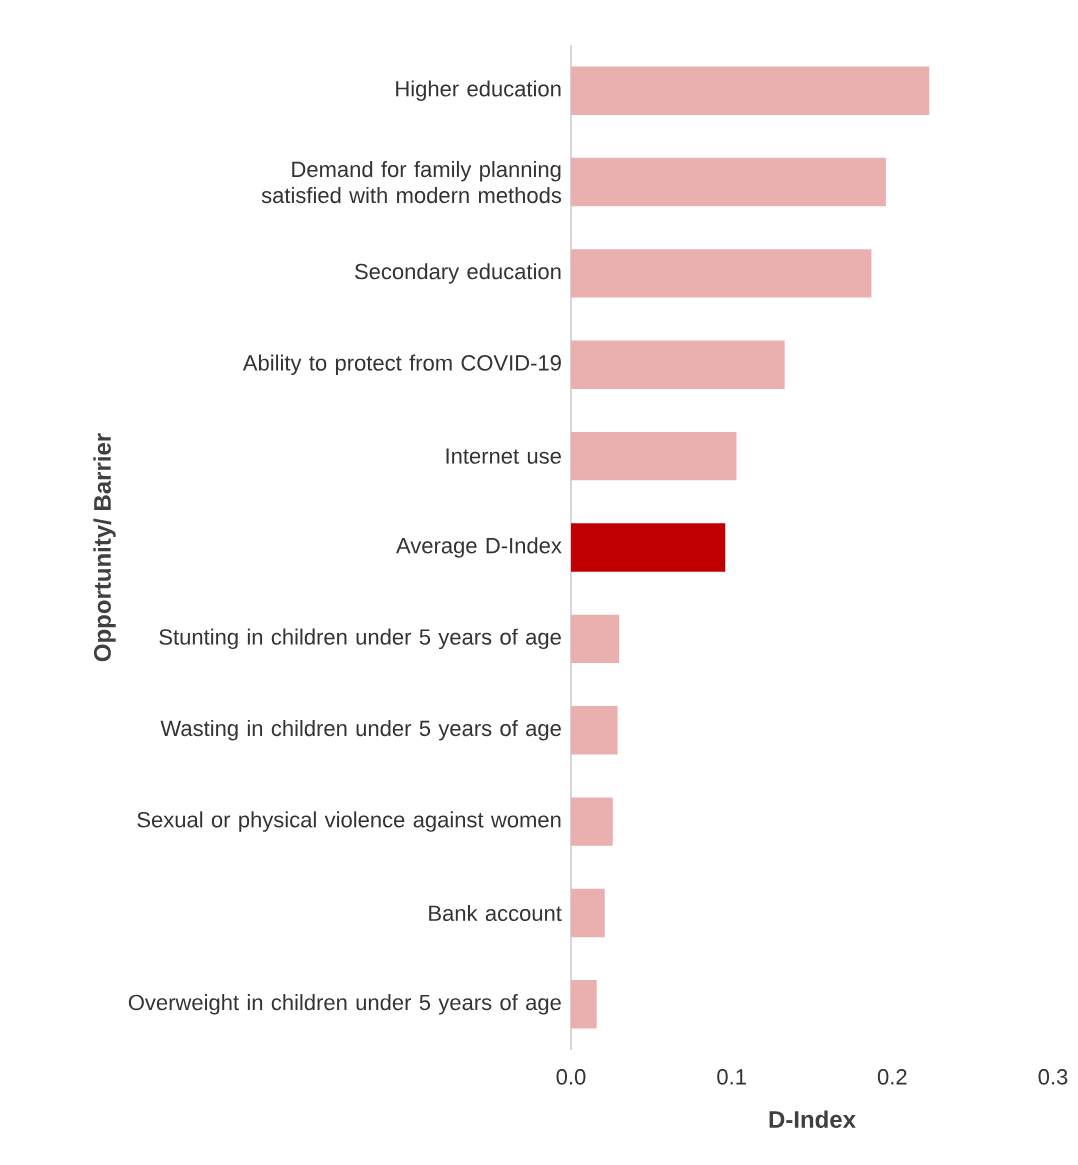  I want to click on x-axis-title: D-Index, so click(812, 1119).